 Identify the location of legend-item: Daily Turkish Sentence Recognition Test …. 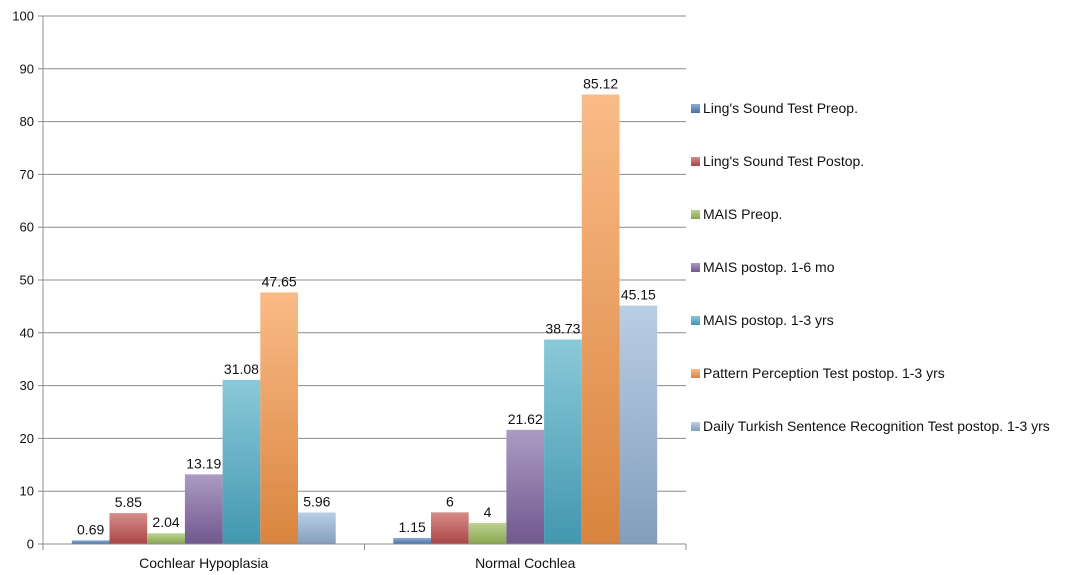
(887, 426).